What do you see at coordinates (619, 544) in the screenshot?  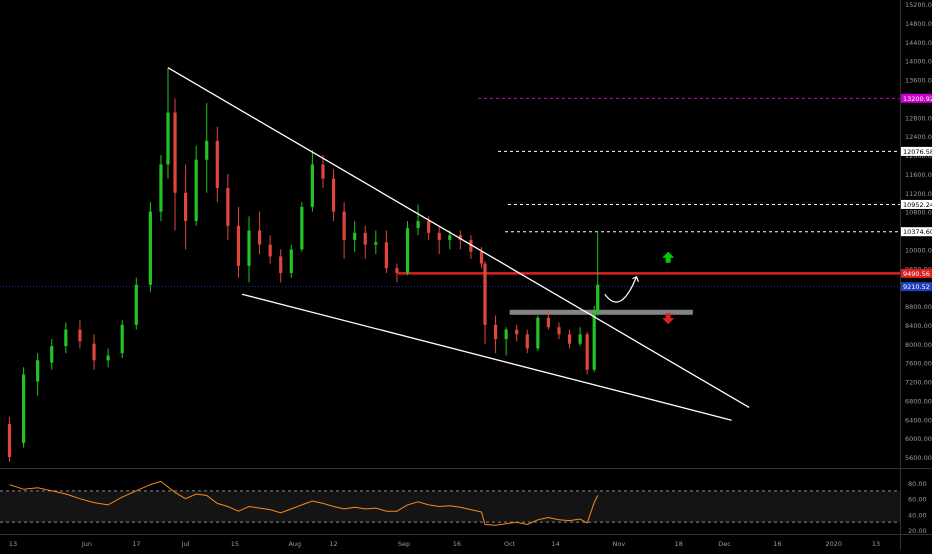 I see `time-tick-label: Nov` at bounding box center [619, 544].